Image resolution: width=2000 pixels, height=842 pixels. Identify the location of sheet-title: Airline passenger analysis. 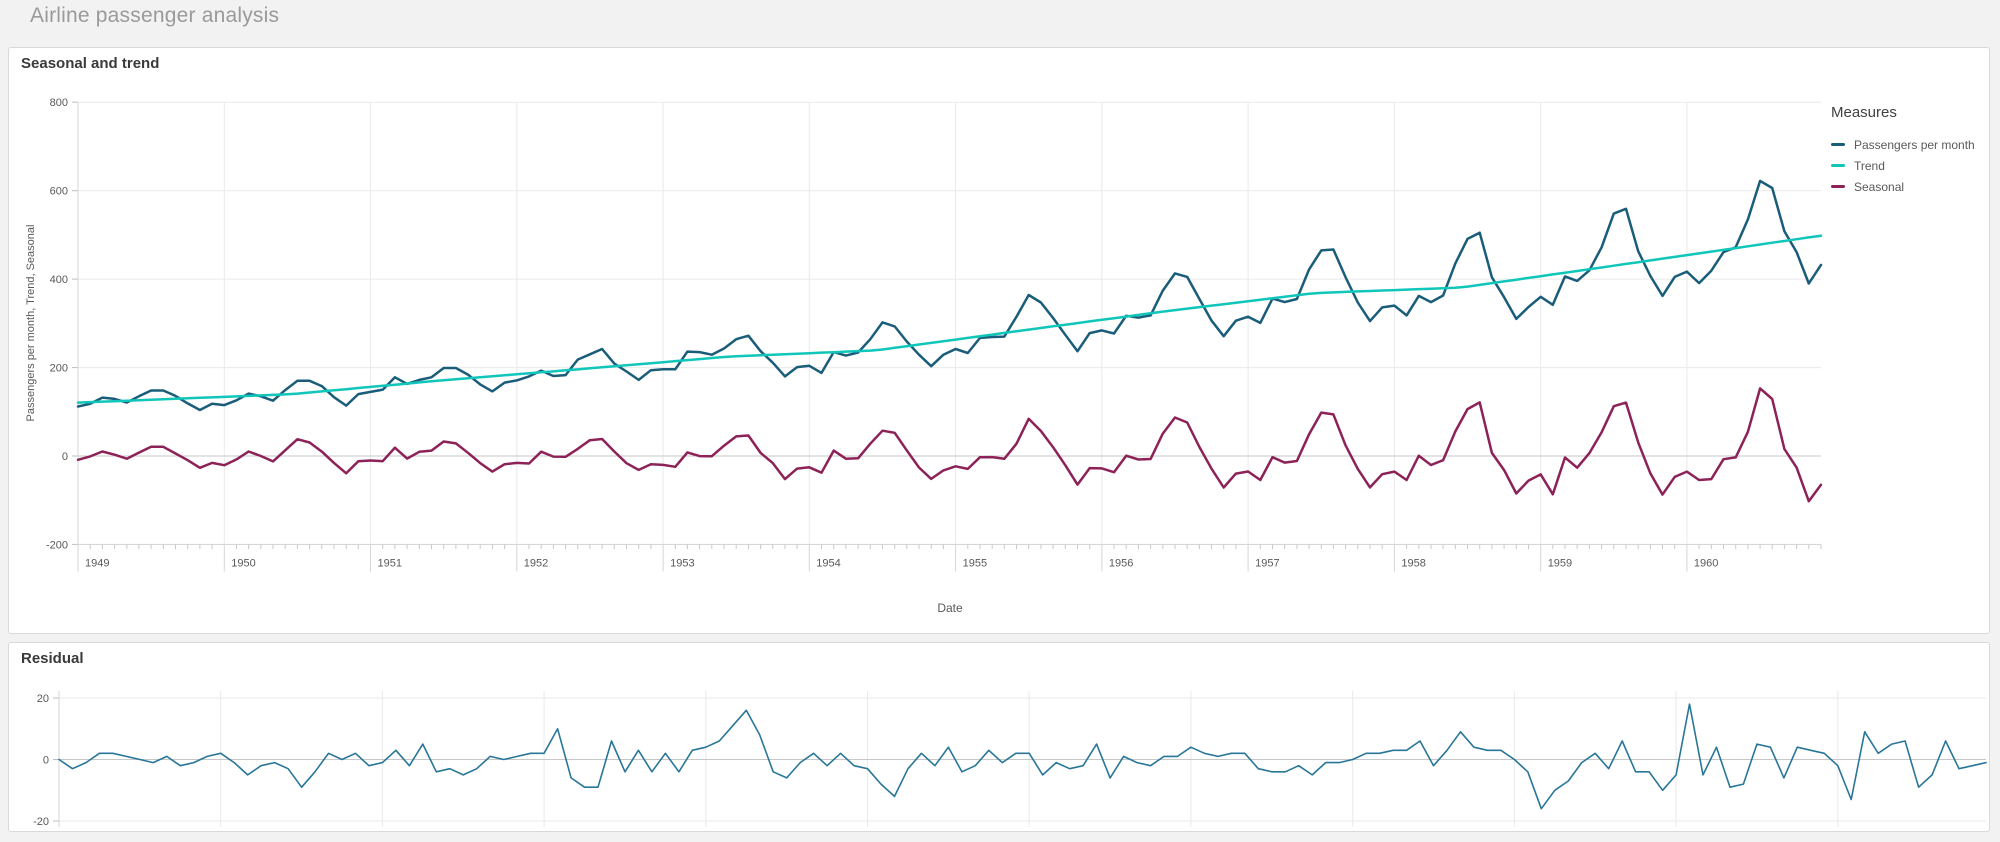
(155, 15).